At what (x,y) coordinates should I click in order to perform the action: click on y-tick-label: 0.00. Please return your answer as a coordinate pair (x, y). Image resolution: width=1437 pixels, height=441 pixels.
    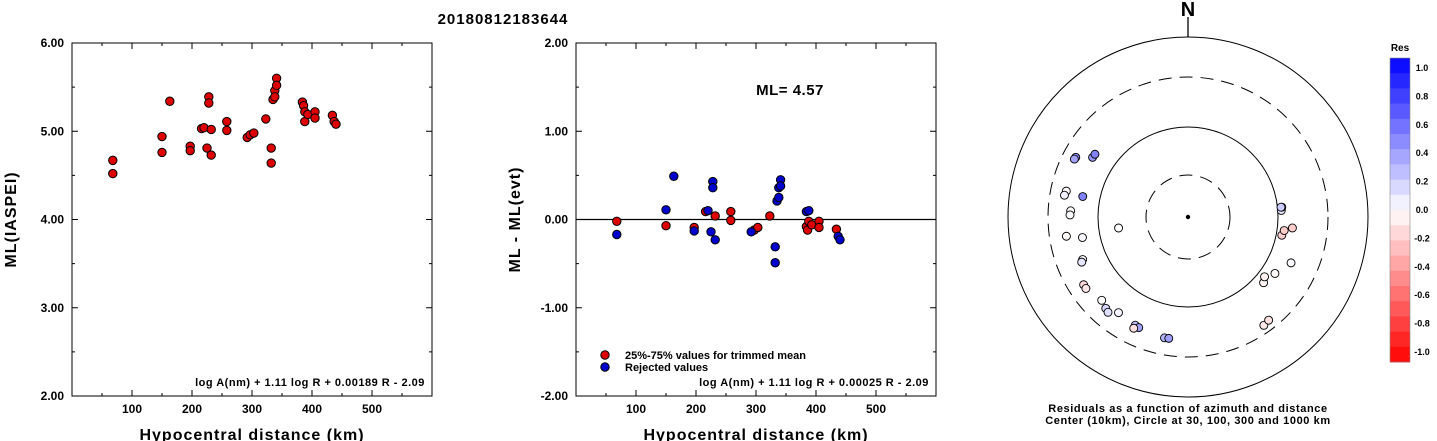
    Looking at the image, I should click on (557, 220).